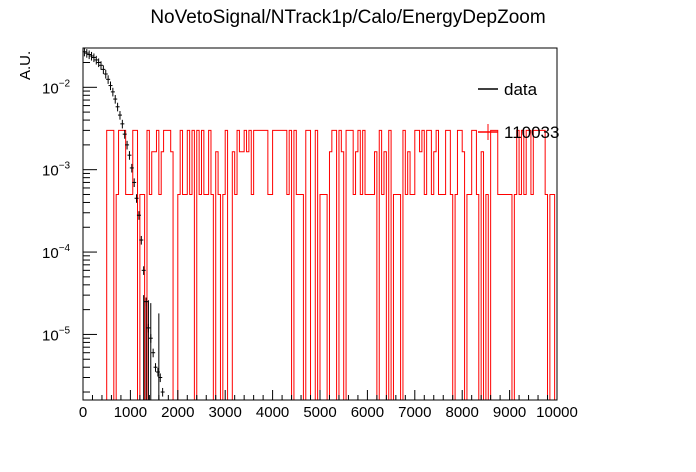  Describe the element at coordinates (347, 17) in the screenshot. I see `chart-title: NoVetoSignal/NTrack1p/Calo/EnergyDepZoom` at that location.